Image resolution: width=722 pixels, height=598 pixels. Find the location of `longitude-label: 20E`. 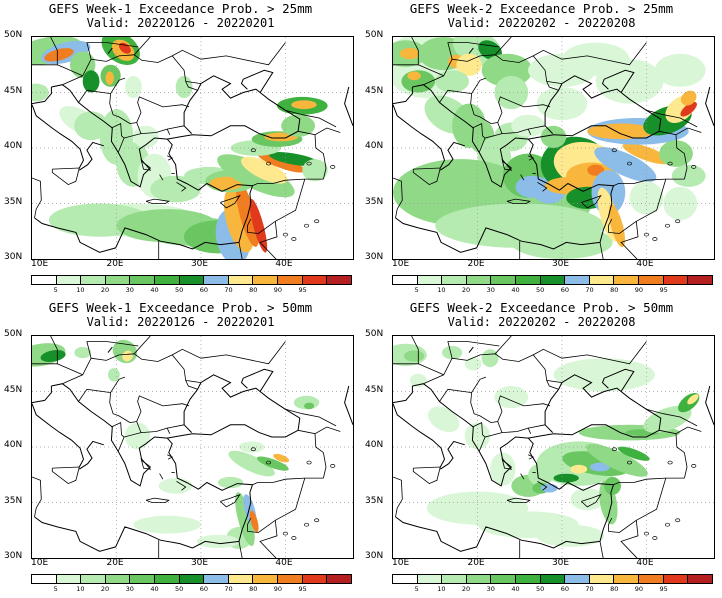

longitude-label: 20E is located at coordinates (115, 264).